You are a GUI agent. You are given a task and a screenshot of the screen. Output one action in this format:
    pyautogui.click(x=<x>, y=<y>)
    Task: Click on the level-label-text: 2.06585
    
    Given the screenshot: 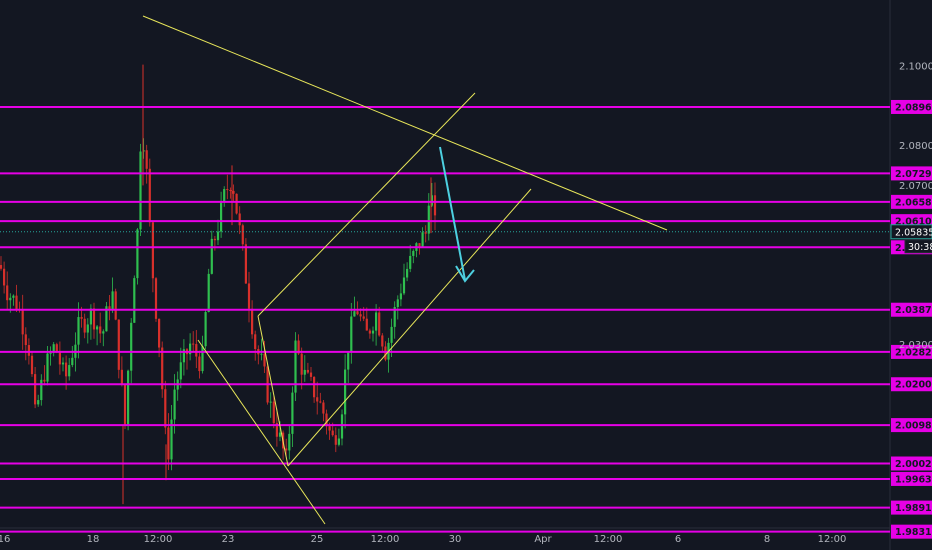 What is the action you would take?
    pyautogui.click(x=913, y=202)
    